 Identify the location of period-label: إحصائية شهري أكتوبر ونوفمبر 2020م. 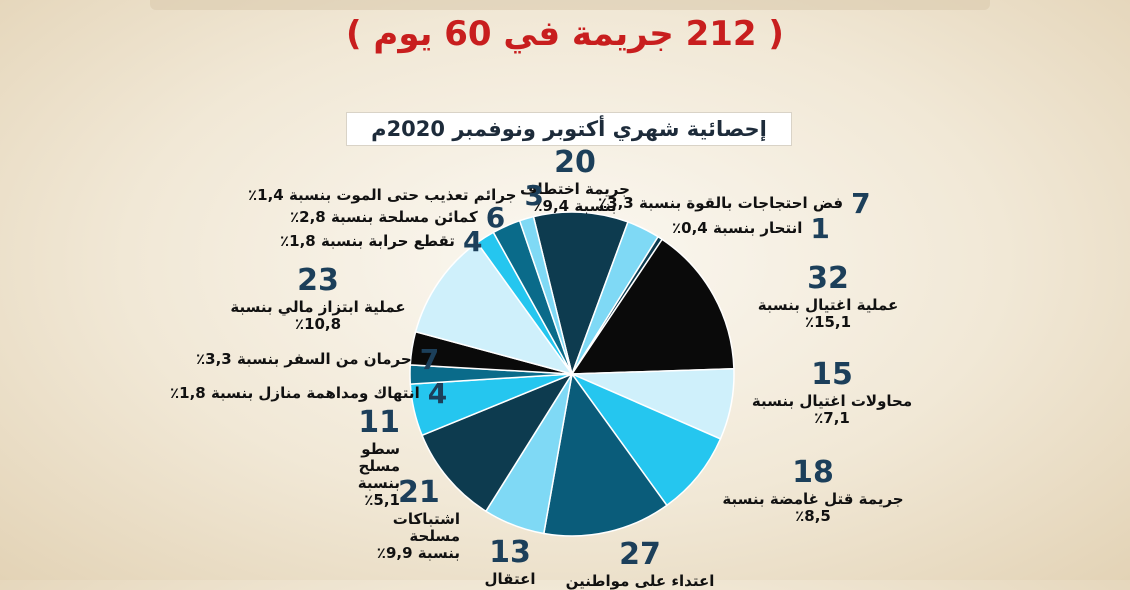
(569, 129).